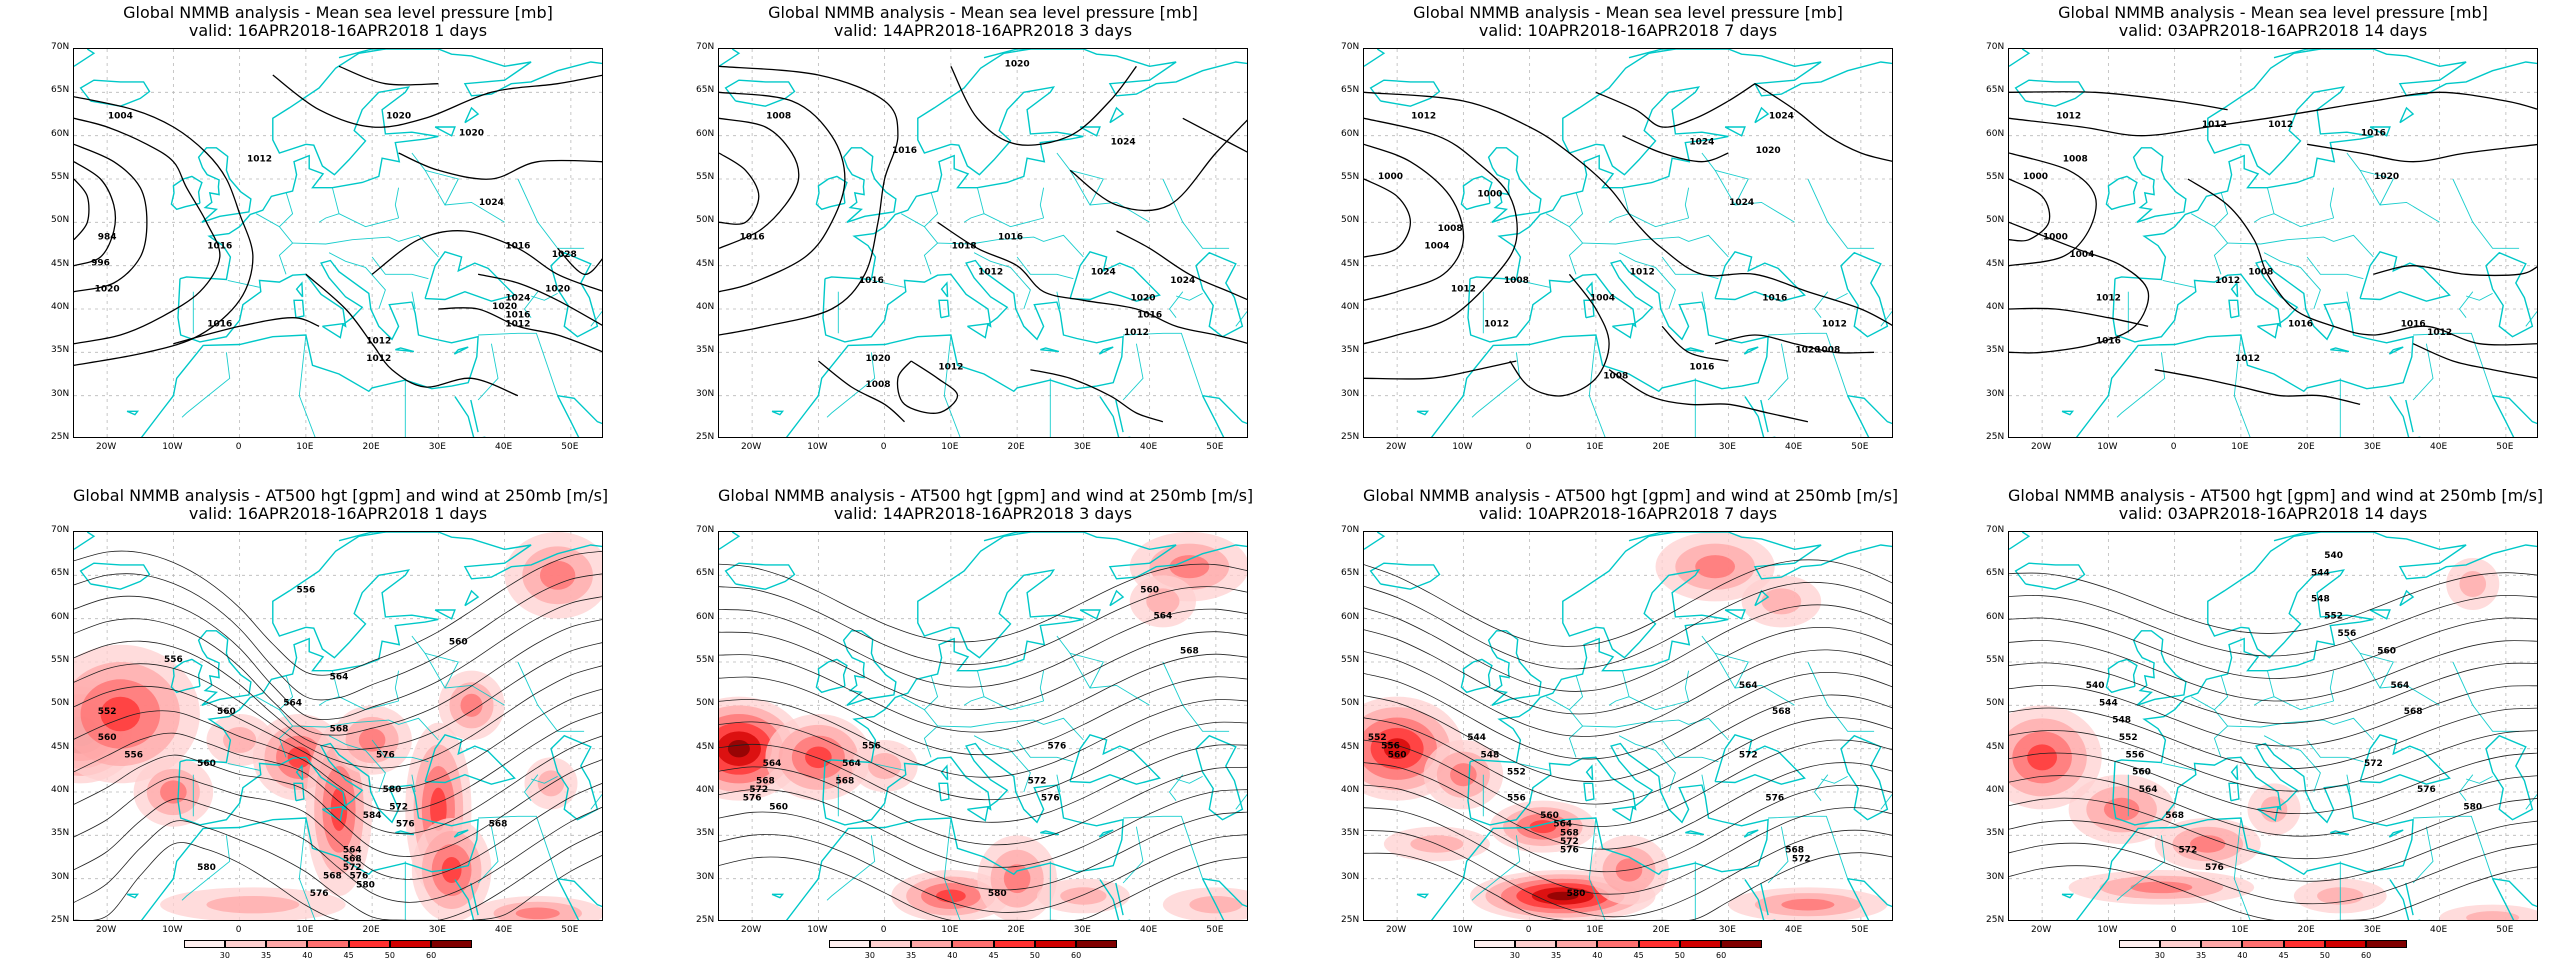 This screenshot has height=963, width=2560. Describe the element at coordinates (1350, 920) in the screenshot. I see `latitude-tick-label: 25N` at that location.